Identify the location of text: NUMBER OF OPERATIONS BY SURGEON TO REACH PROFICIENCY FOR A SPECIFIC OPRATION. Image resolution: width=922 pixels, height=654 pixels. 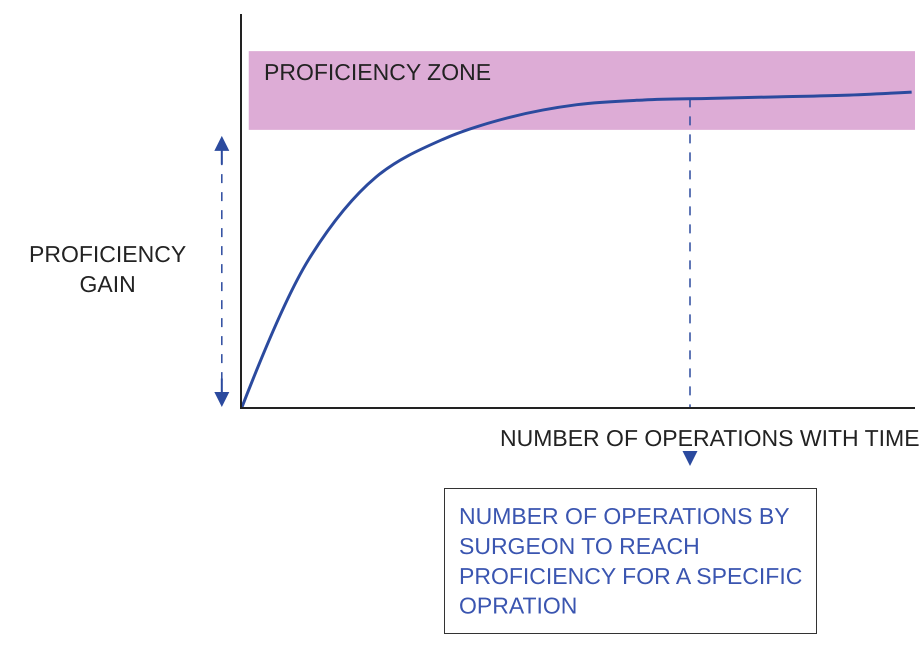
(630, 561).